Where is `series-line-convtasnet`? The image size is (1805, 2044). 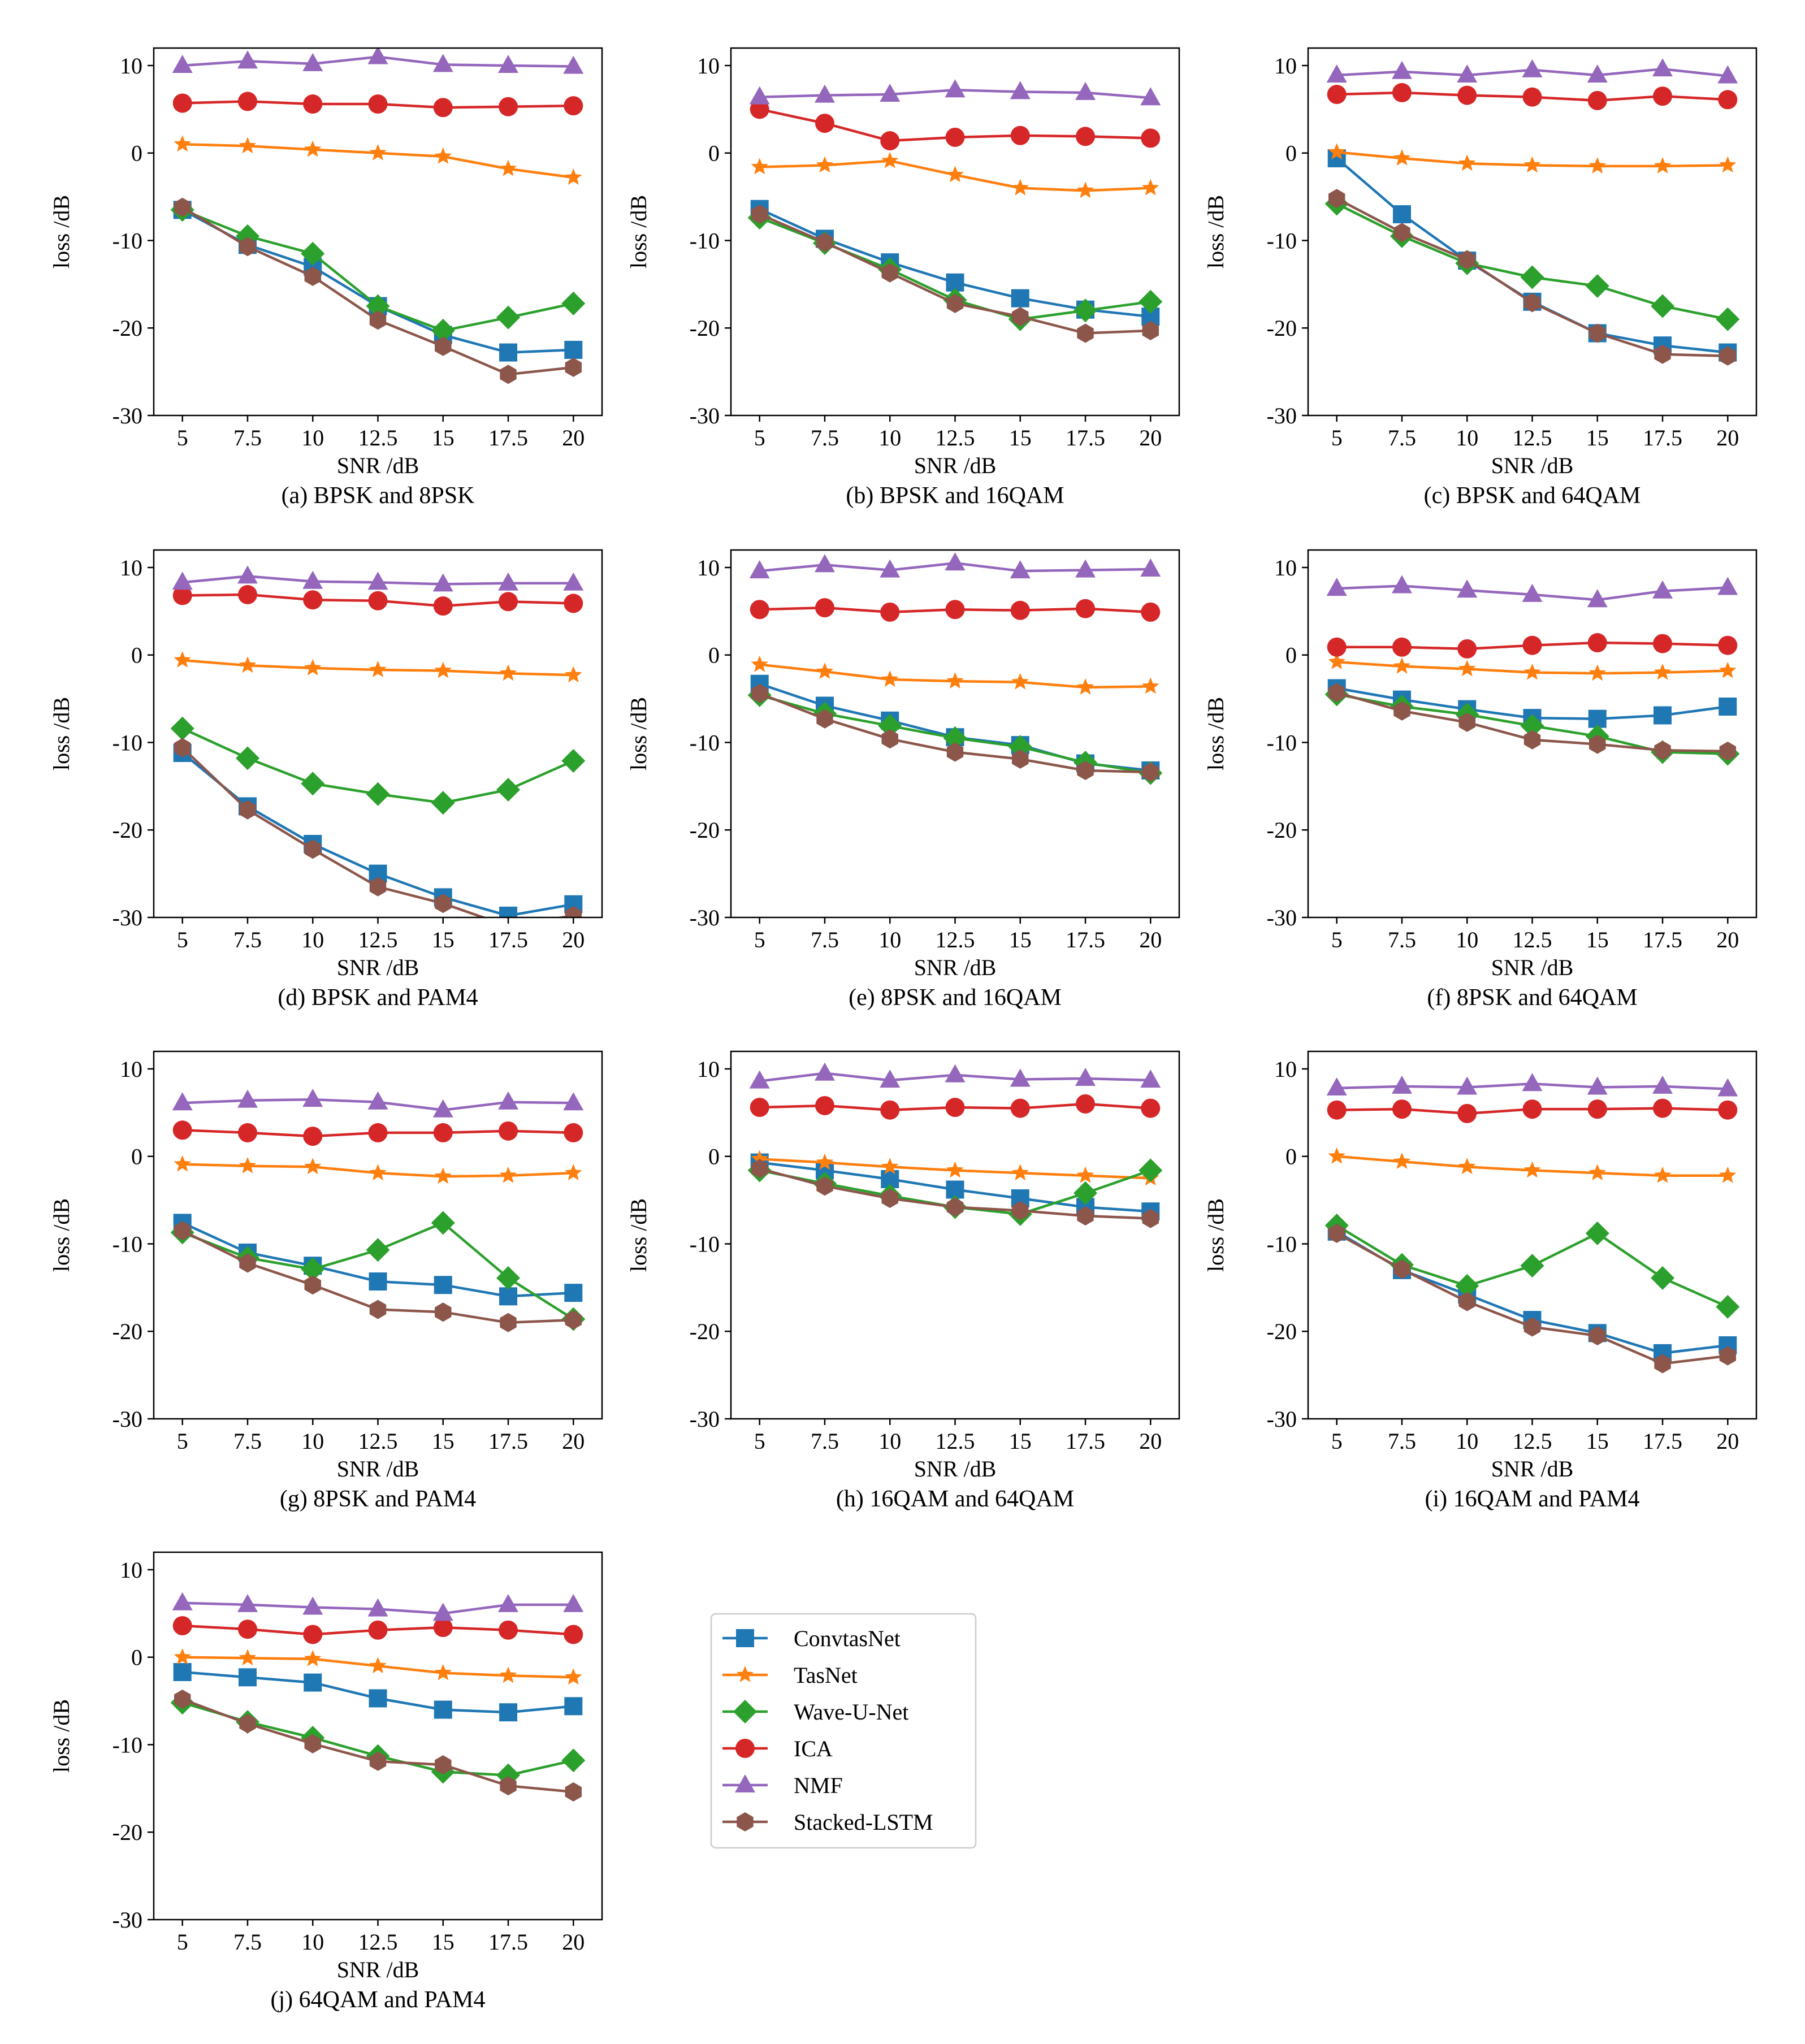
series-line-convtasnet is located at coordinates (1532, 255).